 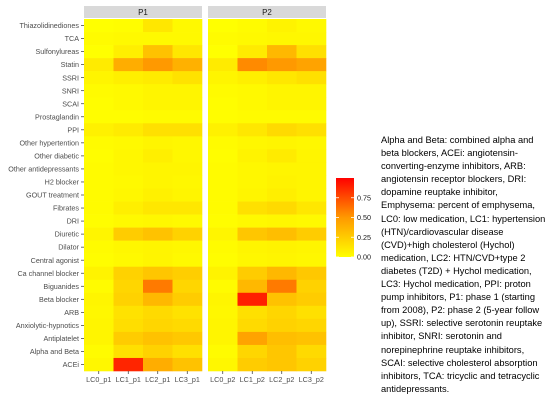 What do you see at coordinates (62, 182) in the screenshot?
I see `y-tick-label: H2 blocker` at bounding box center [62, 182].